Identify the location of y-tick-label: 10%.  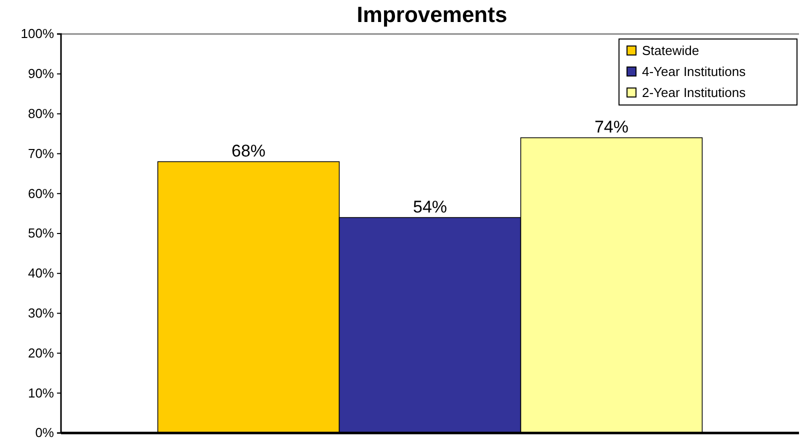
(41, 392).